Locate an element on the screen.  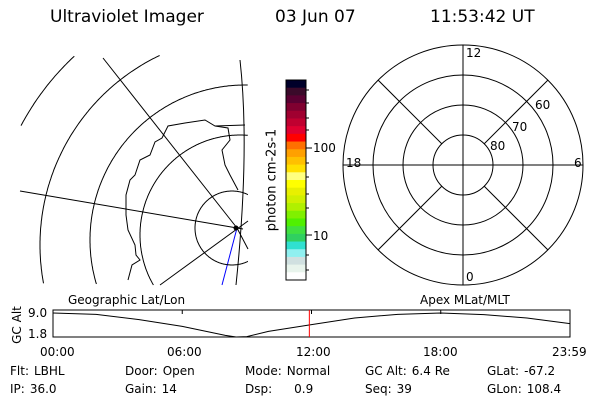
info-value: 36.0 is located at coordinates (43, 389).